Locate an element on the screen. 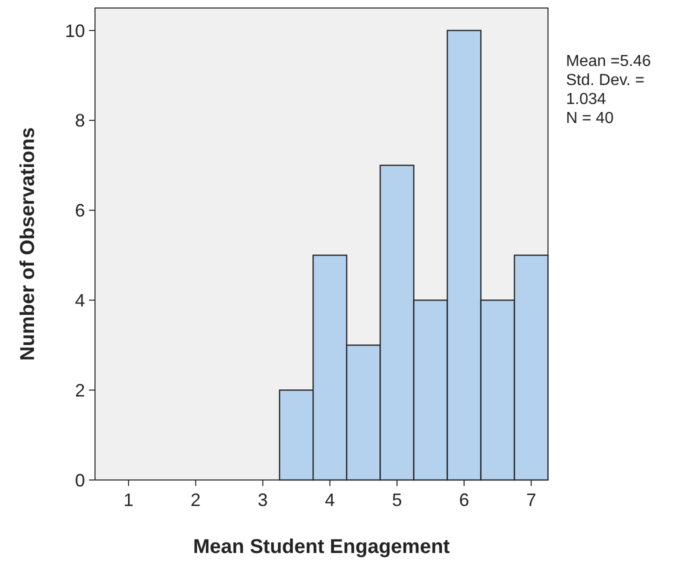 The image size is (695, 583). x-tick-label: 1 is located at coordinates (129, 500).